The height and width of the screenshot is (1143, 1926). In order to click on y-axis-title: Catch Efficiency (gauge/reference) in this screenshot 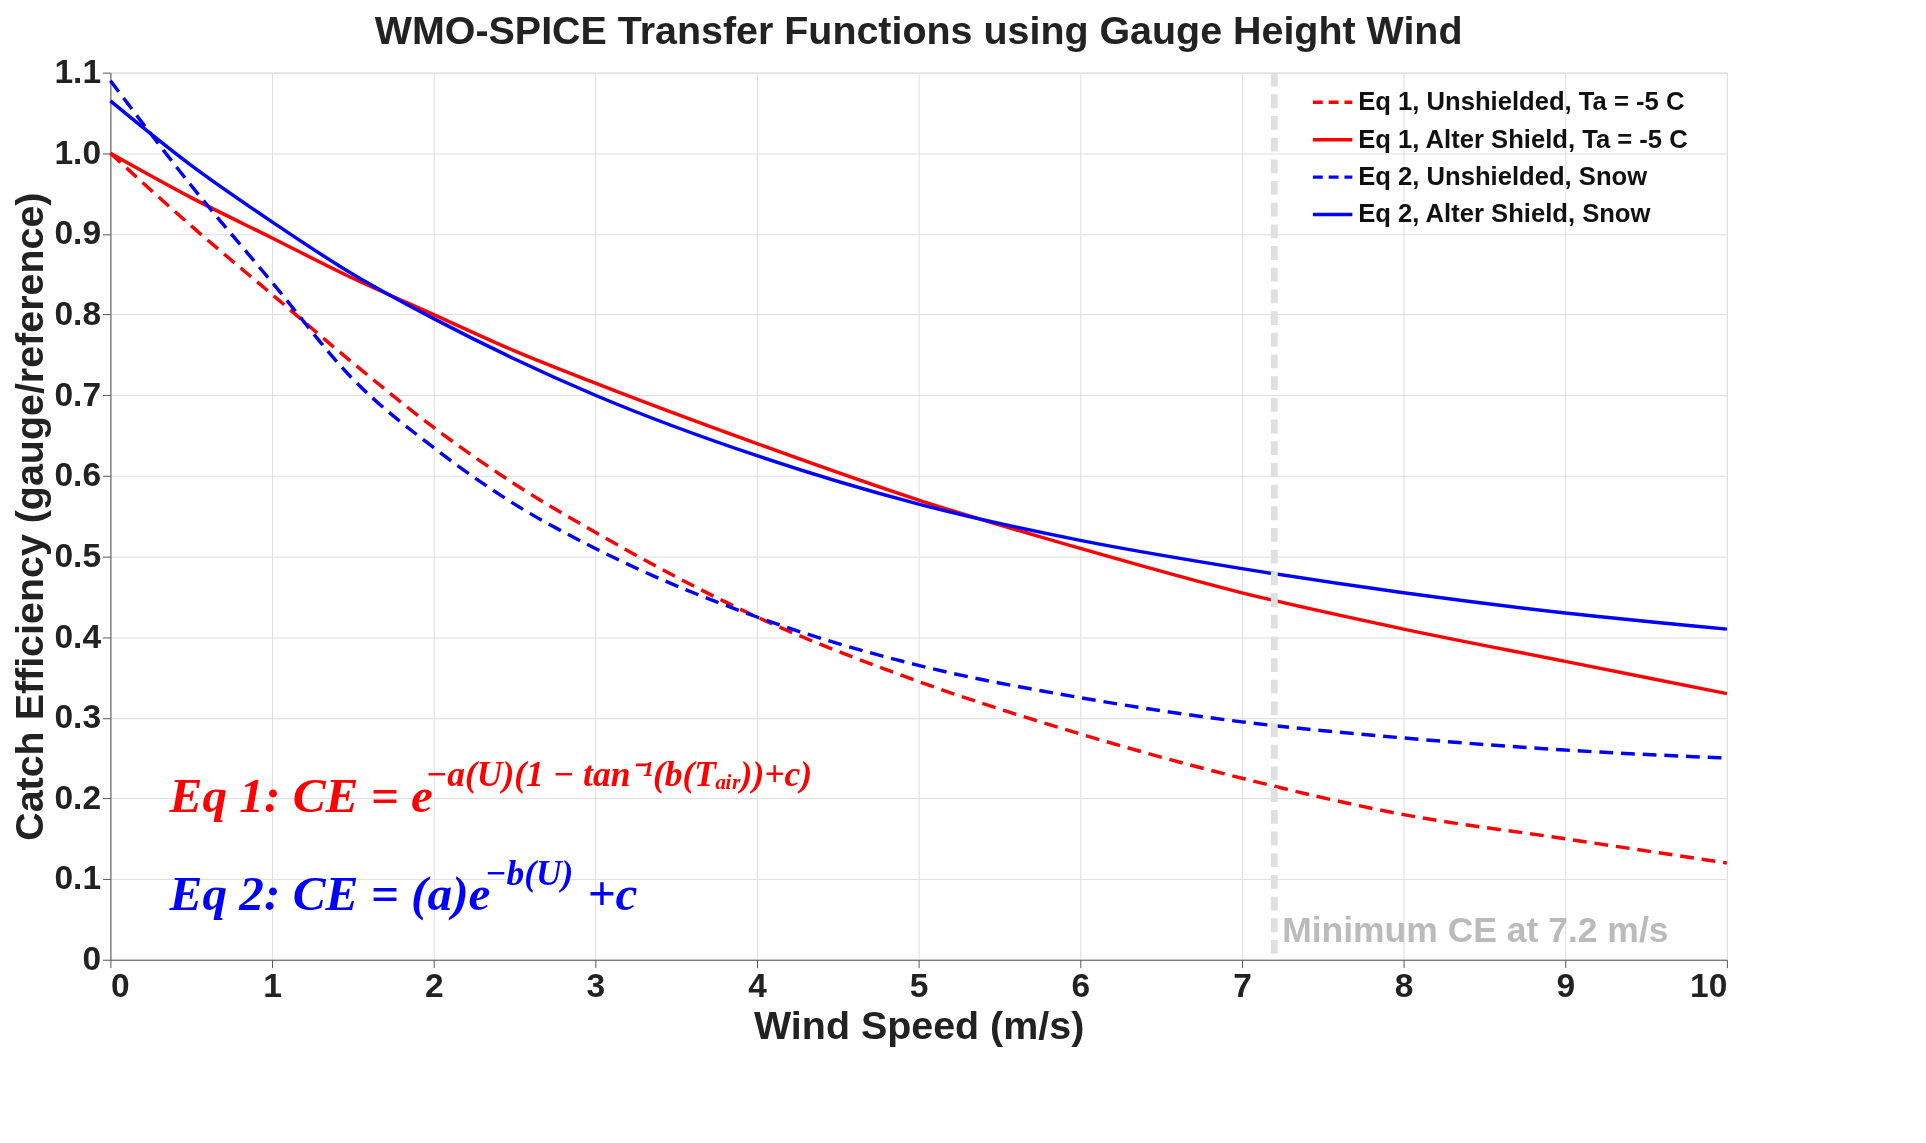, I will do `click(28, 516)`.